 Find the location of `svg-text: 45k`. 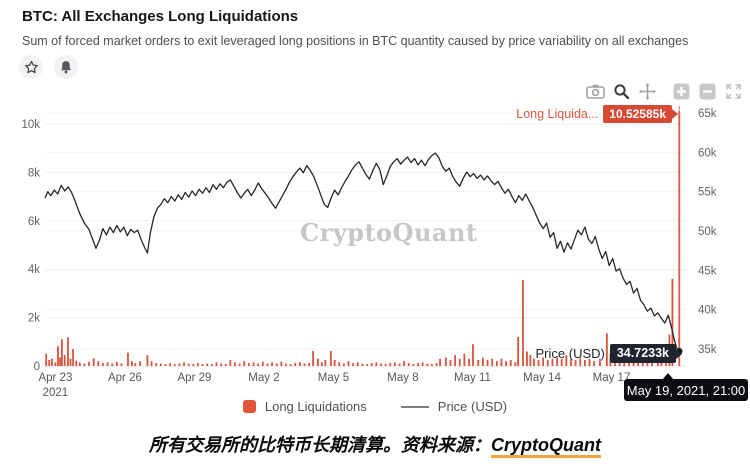

svg-text: 45k is located at coordinates (707, 271).